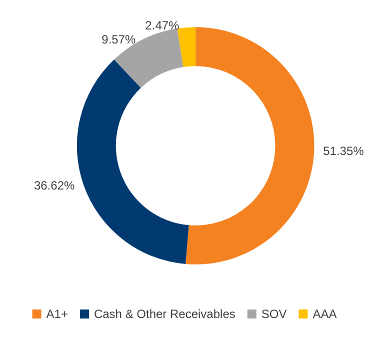 The width and height of the screenshot is (369, 339). What do you see at coordinates (162, 25) in the screenshot?
I see `data-label: 2.47%` at bounding box center [162, 25].